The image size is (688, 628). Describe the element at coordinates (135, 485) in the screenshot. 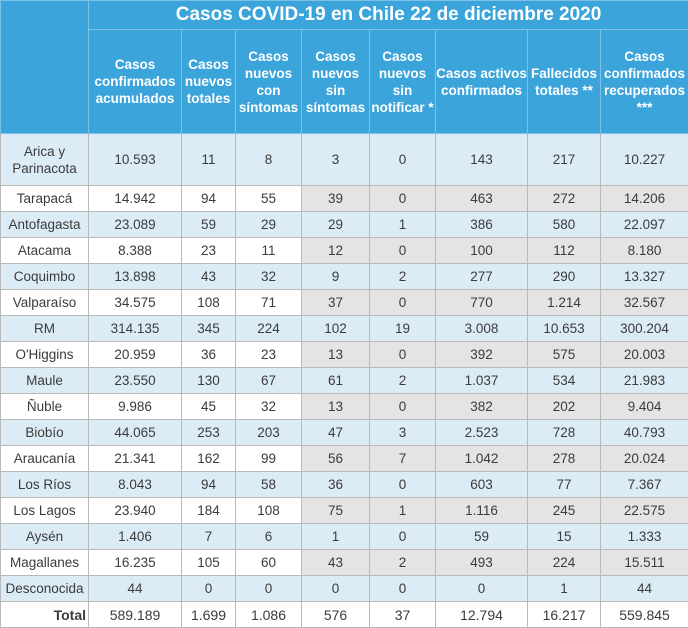

I see `value-cell: 8.043` at that location.